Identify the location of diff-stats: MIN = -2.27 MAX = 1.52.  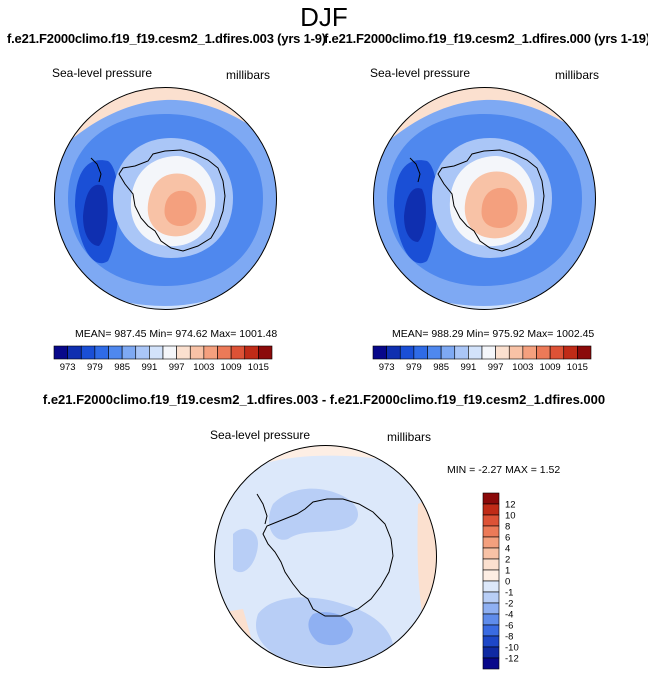
(504, 470).